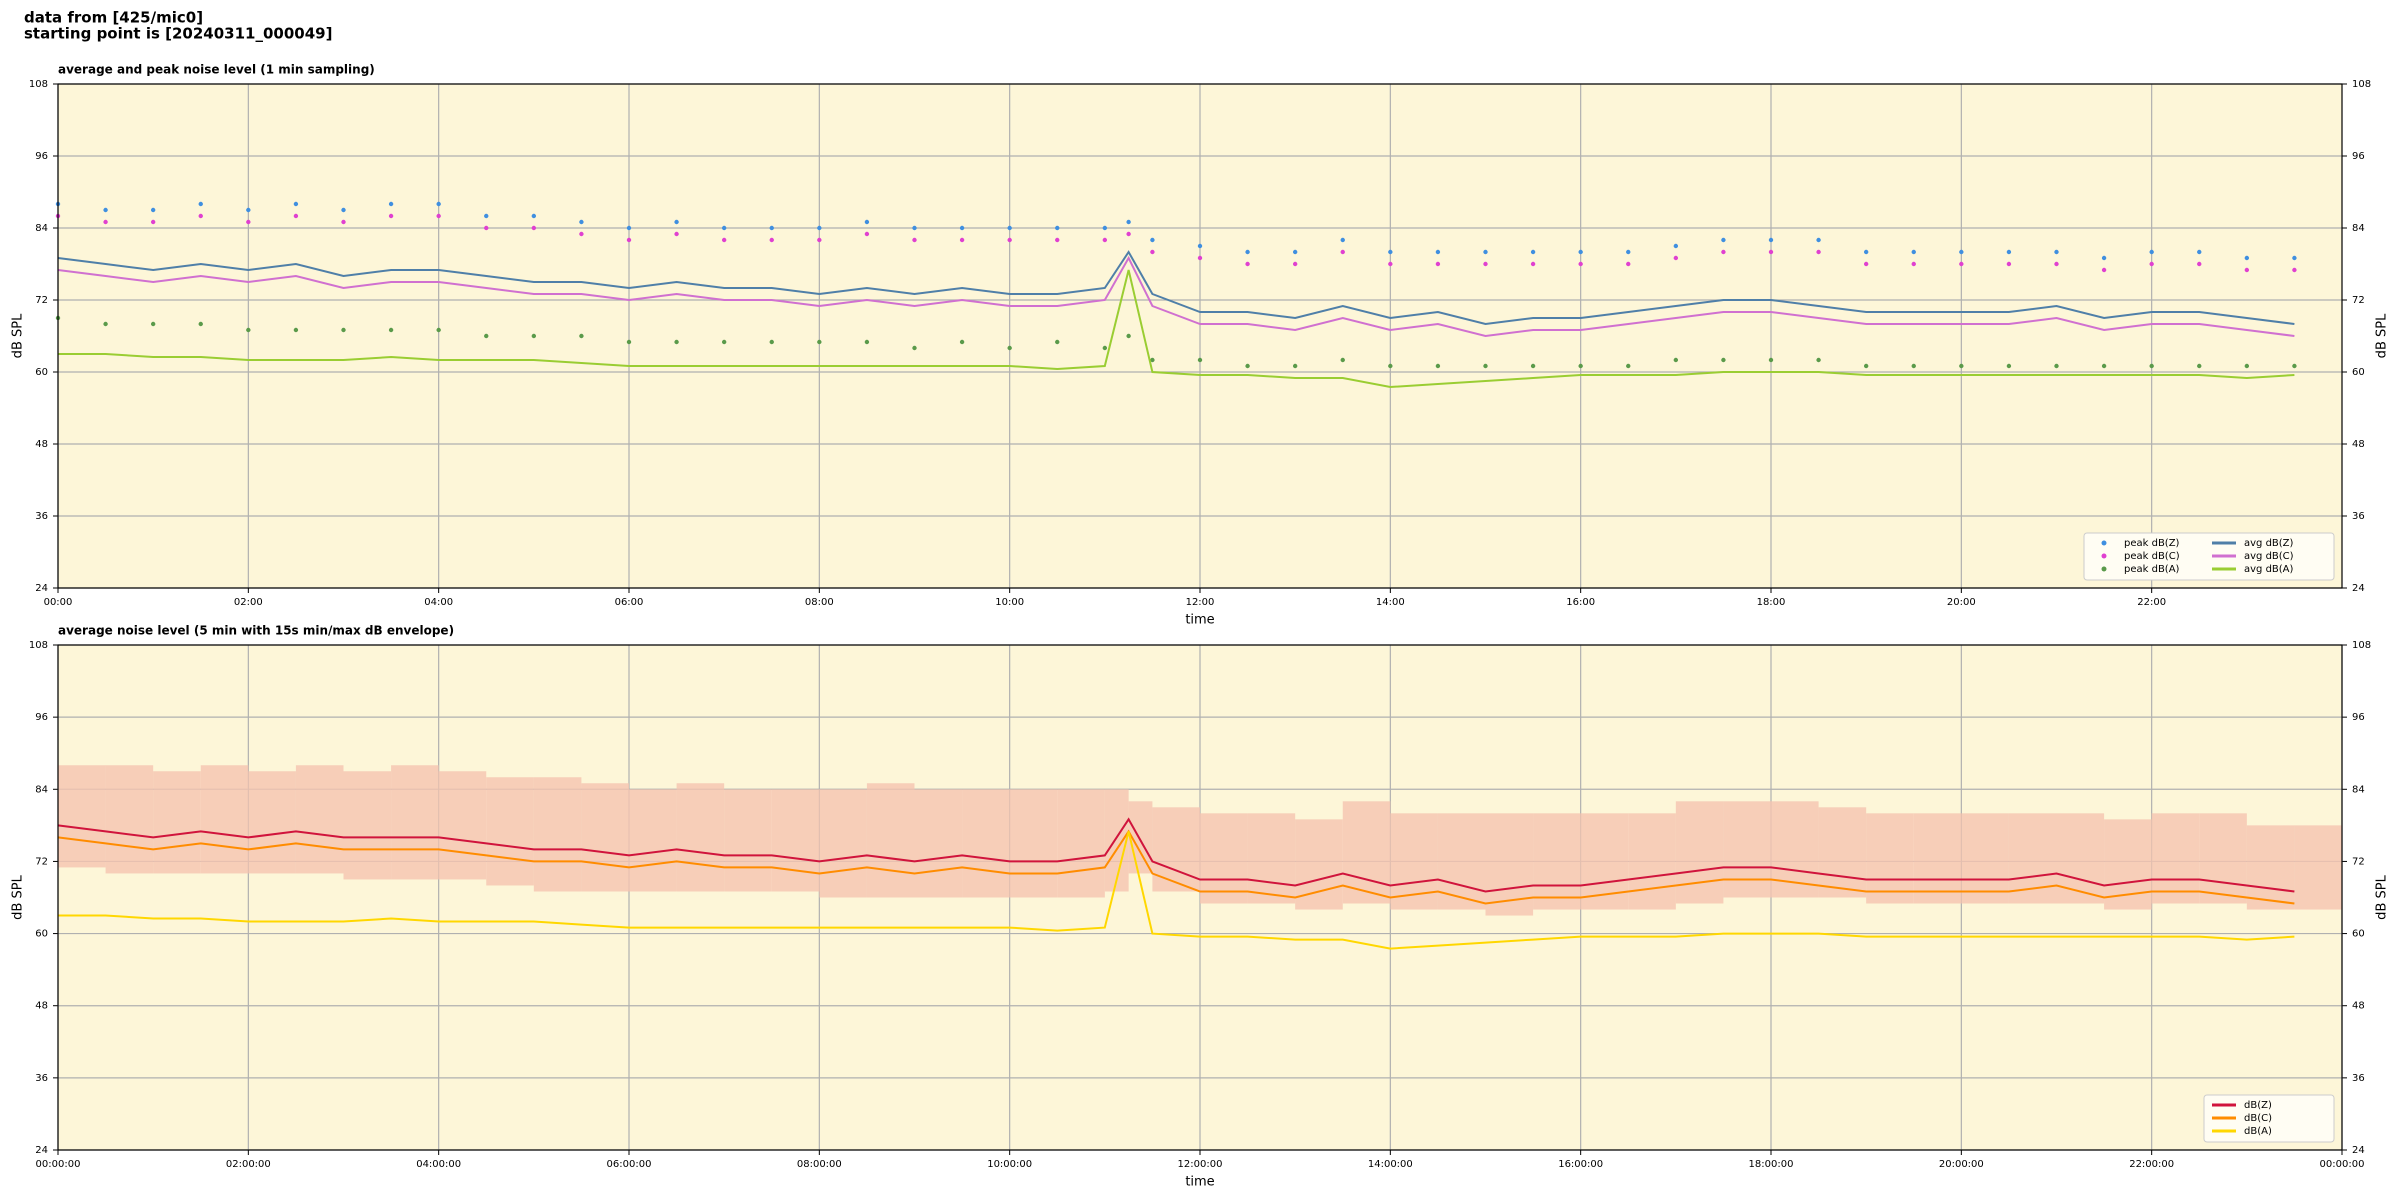 The width and height of the screenshot is (2400, 1200). I want to click on x-tick-label: 16:00:00, so click(1580, 1164).